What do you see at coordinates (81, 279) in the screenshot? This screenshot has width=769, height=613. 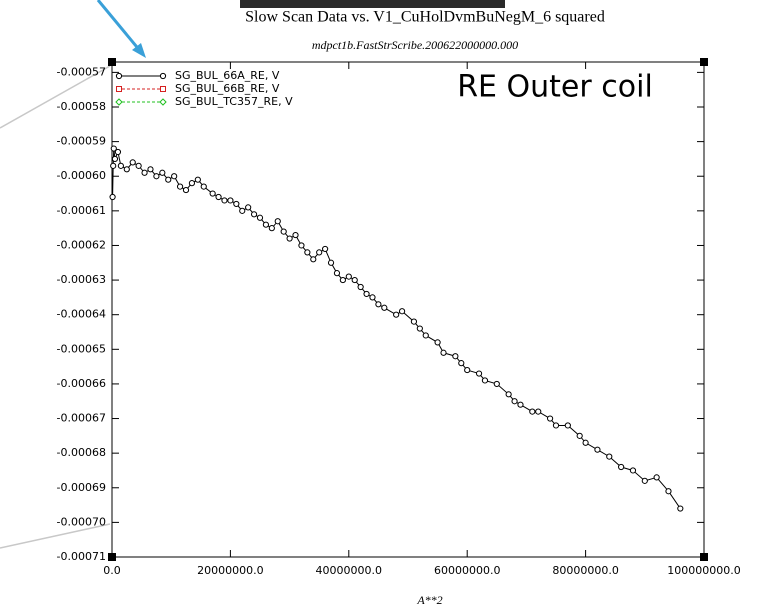 I see `y-tick-label: -0.00063` at bounding box center [81, 279].